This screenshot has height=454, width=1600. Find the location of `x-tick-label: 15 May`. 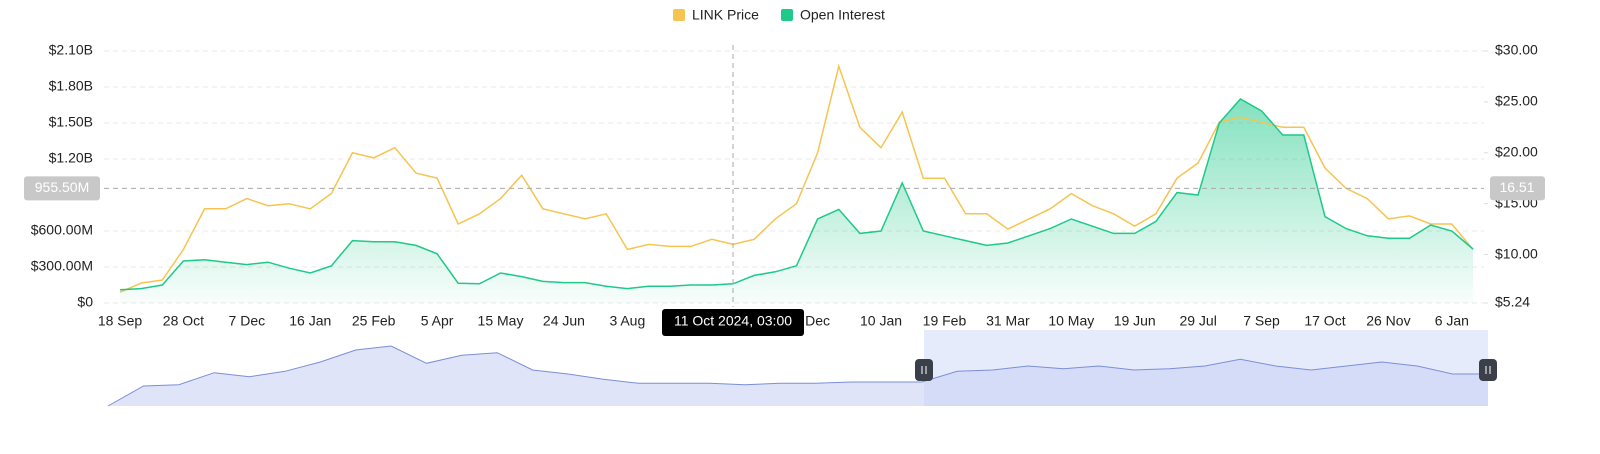

x-tick-label: 15 May is located at coordinates (501, 321).